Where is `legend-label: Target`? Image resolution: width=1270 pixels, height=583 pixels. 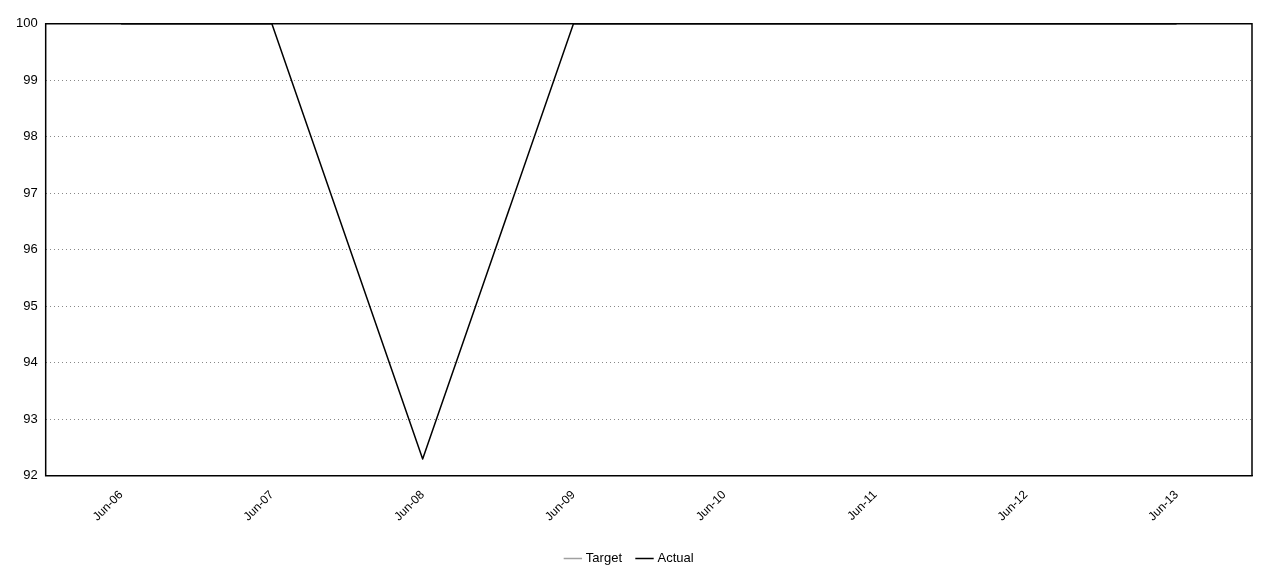 legend-label: Target is located at coordinates (604, 558).